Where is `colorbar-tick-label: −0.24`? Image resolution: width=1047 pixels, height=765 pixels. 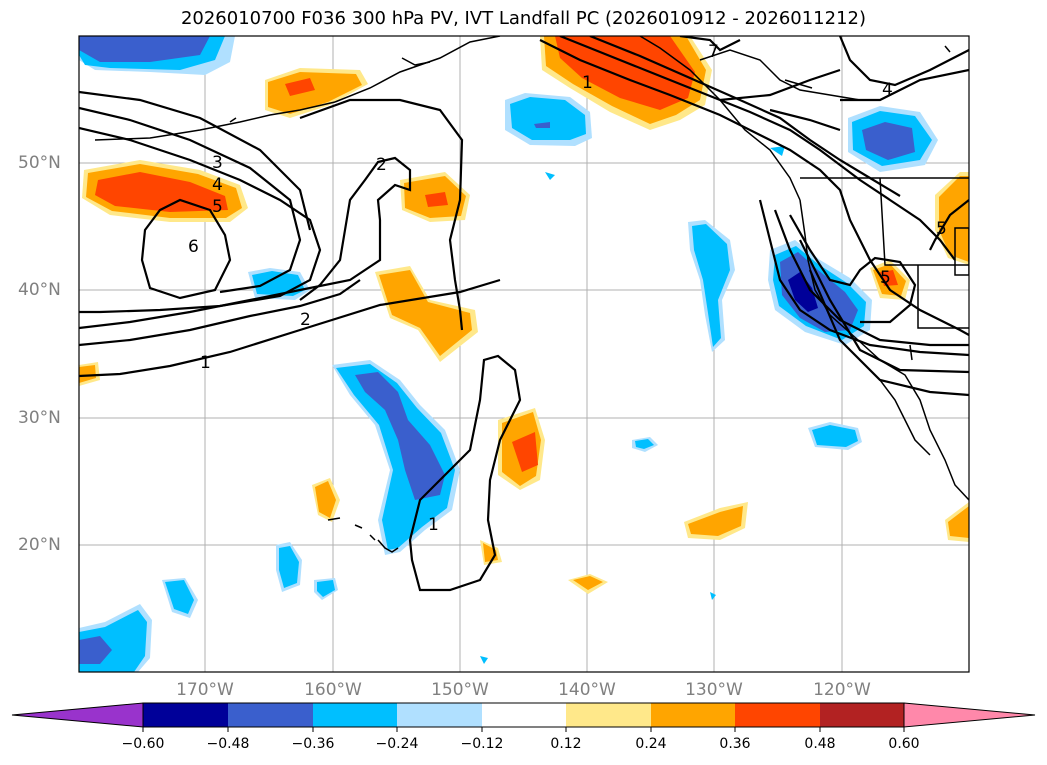
colorbar-tick-label: −0.24 is located at coordinates (397, 744).